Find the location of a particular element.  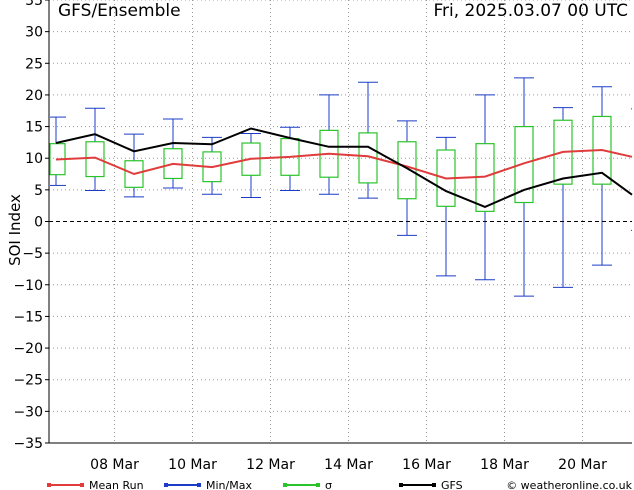

x-tick-label: 14 Mar is located at coordinates (348, 465).